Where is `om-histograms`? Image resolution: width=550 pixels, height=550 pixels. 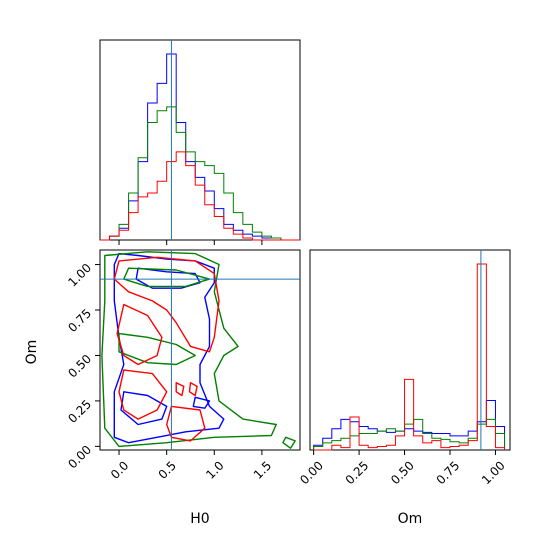
om-histograms is located at coordinates (409, 357).